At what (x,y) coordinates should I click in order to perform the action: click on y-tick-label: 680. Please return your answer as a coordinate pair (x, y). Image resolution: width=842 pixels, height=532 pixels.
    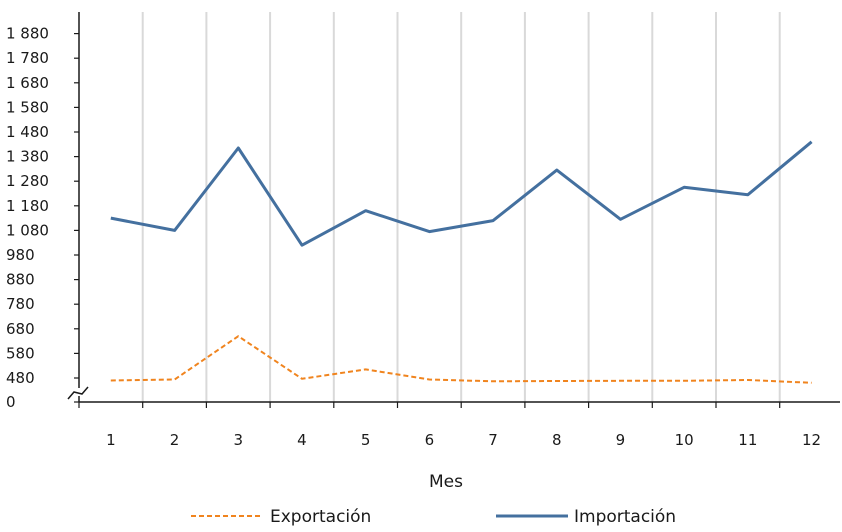
    Looking at the image, I should click on (20, 329).